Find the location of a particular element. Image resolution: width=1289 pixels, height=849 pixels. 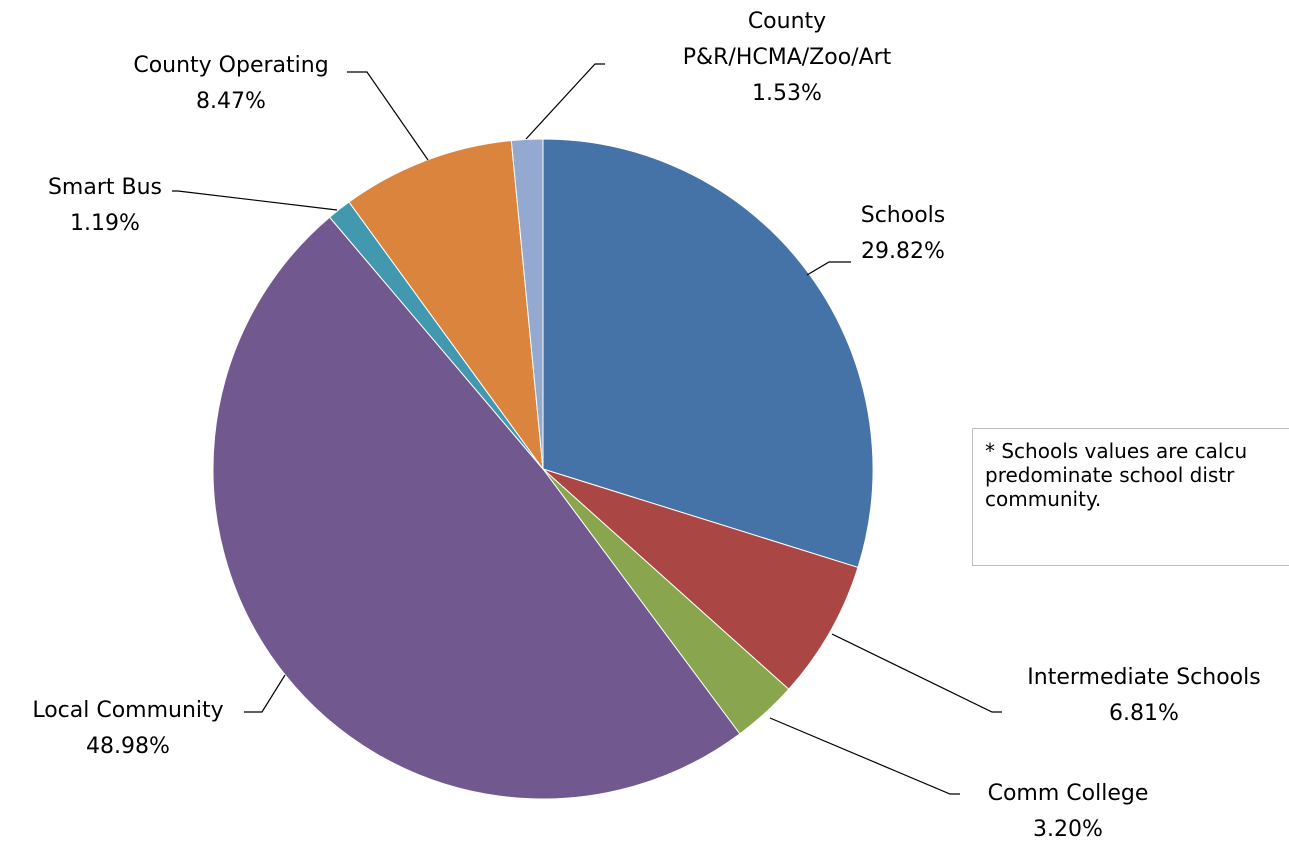

slice-name-4: Smart Bus is located at coordinates (105, 187).